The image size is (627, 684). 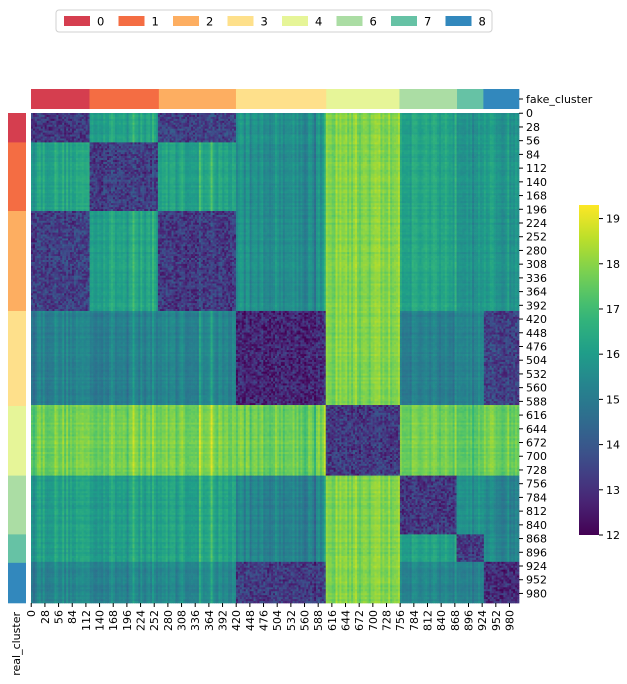 I want to click on legend-label-1: 1, so click(x=155, y=22).